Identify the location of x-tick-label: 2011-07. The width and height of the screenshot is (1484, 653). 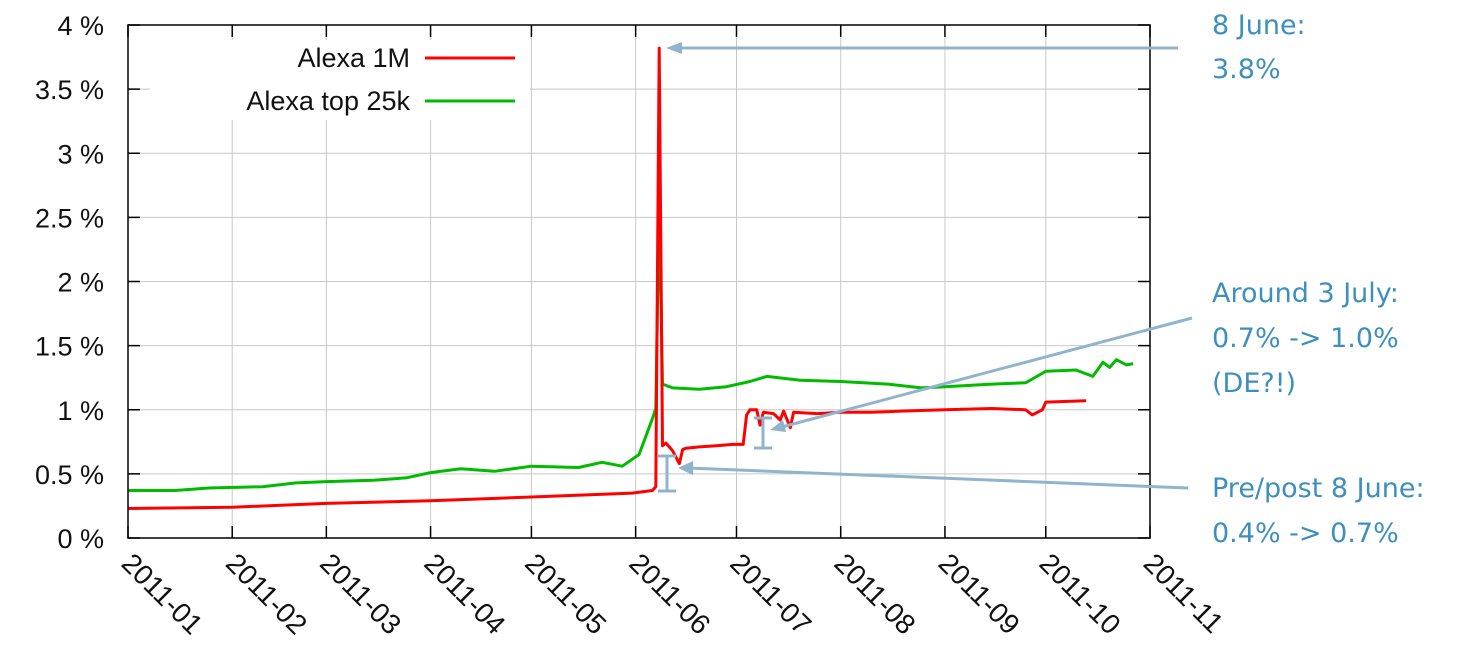
(770, 593).